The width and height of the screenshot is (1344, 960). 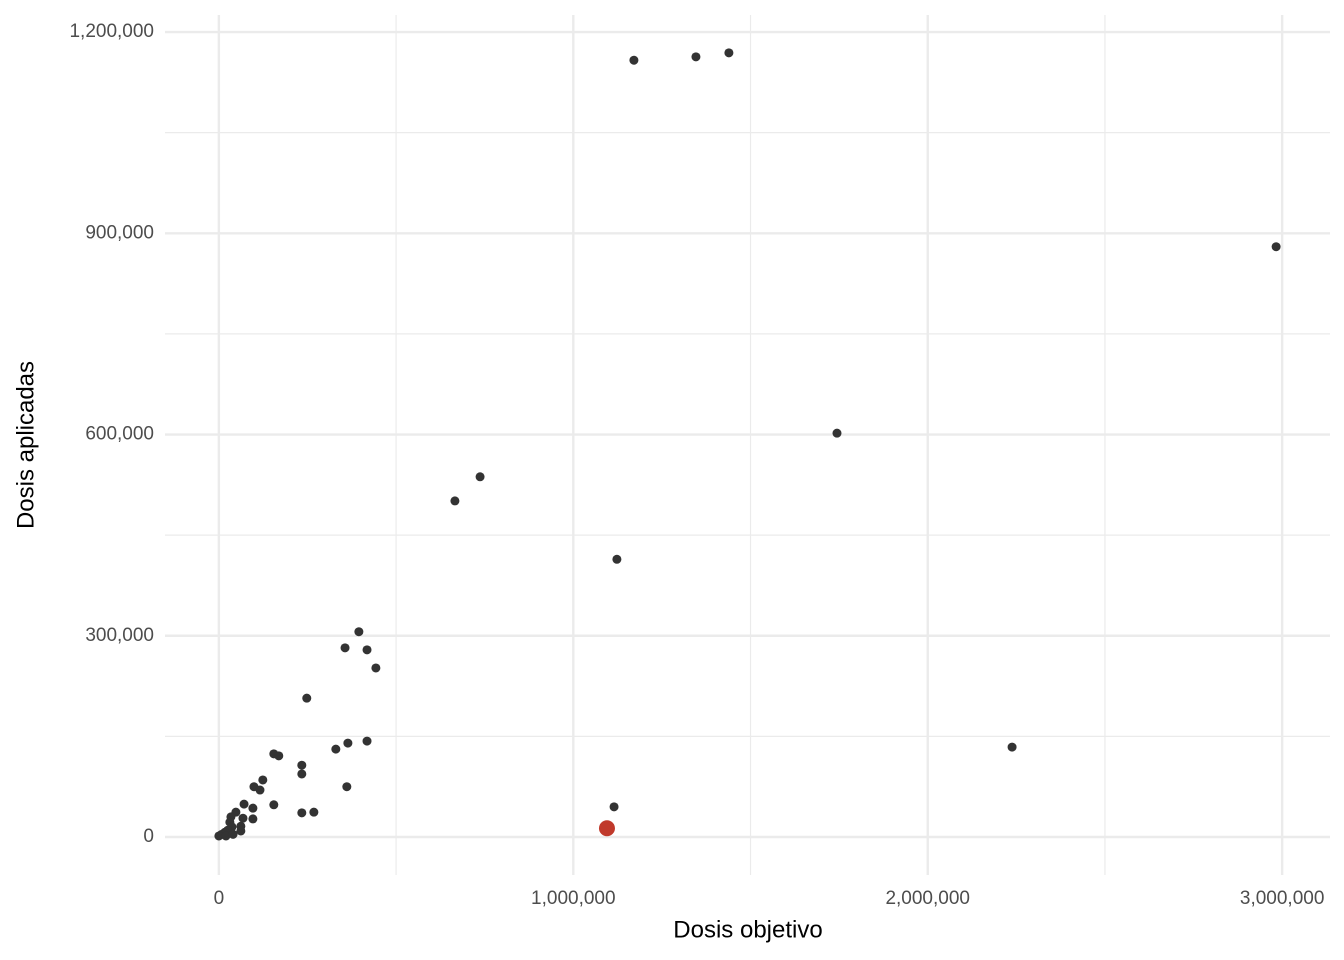 I want to click on y-tick-label: 600,000, so click(x=119, y=434).